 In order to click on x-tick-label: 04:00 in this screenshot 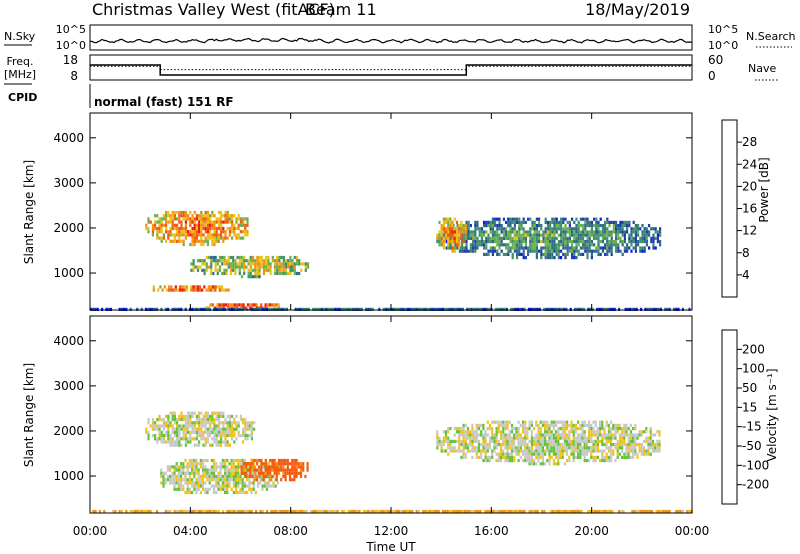, I will do `click(190, 531)`.